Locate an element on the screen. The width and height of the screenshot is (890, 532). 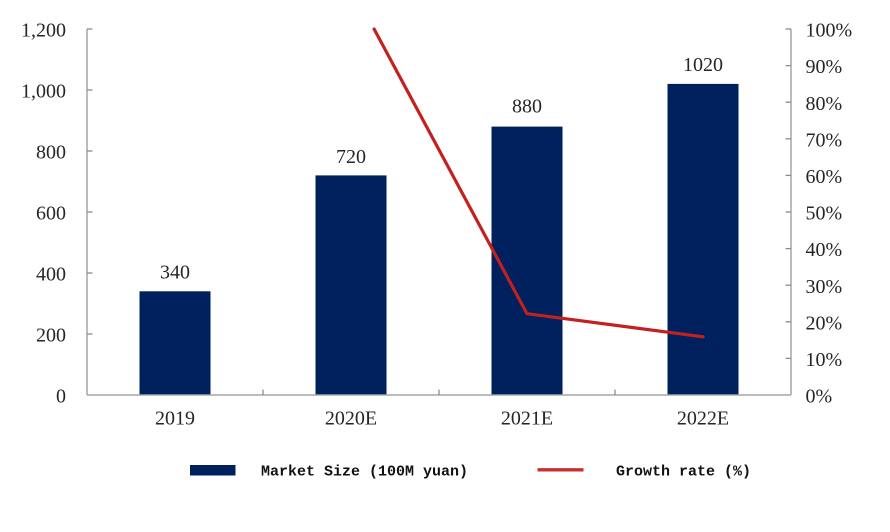
svg-text: 20% is located at coordinates (824, 323).